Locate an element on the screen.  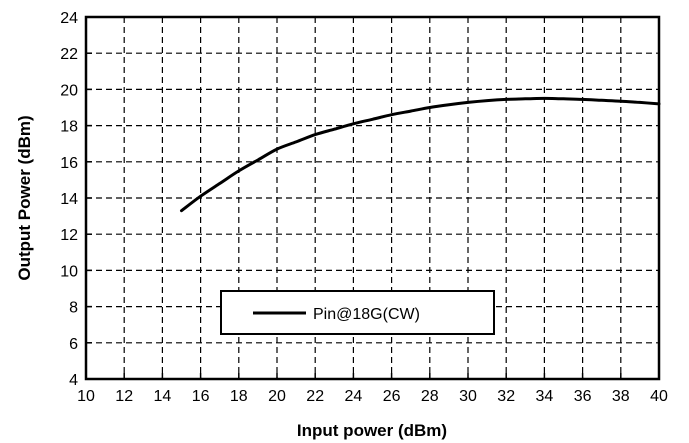
x-tick-label: 12 is located at coordinates (124, 396).